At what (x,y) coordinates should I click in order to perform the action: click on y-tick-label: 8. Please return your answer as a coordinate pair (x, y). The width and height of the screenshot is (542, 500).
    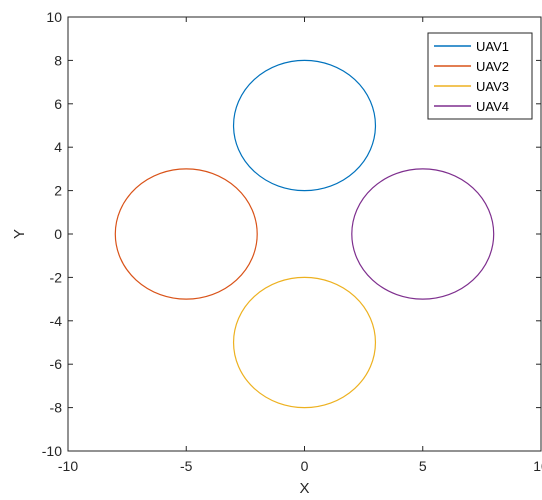
    Looking at the image, I should click on (58, 60).